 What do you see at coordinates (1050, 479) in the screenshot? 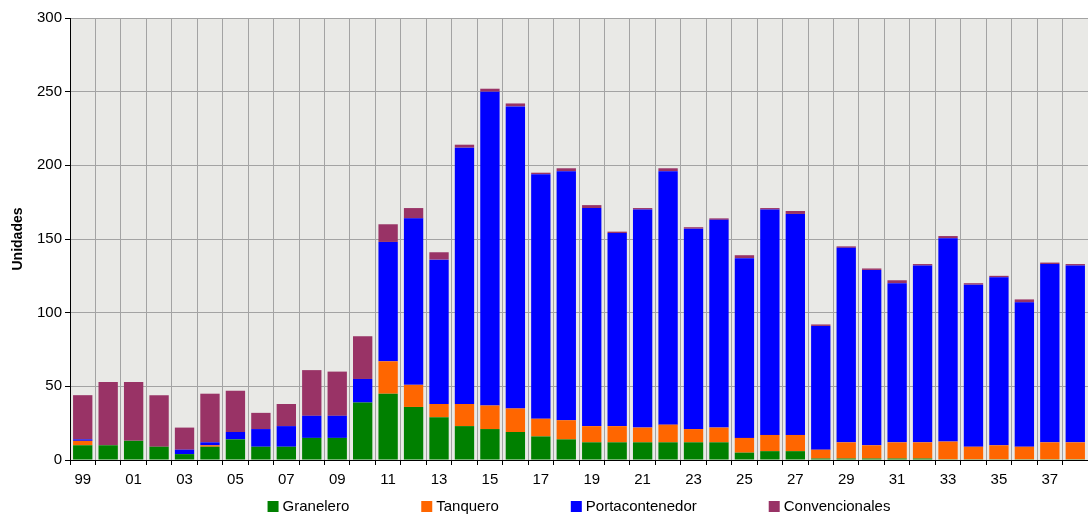
I see `x-tick-label: 37` at bounding box center [1050, 479].